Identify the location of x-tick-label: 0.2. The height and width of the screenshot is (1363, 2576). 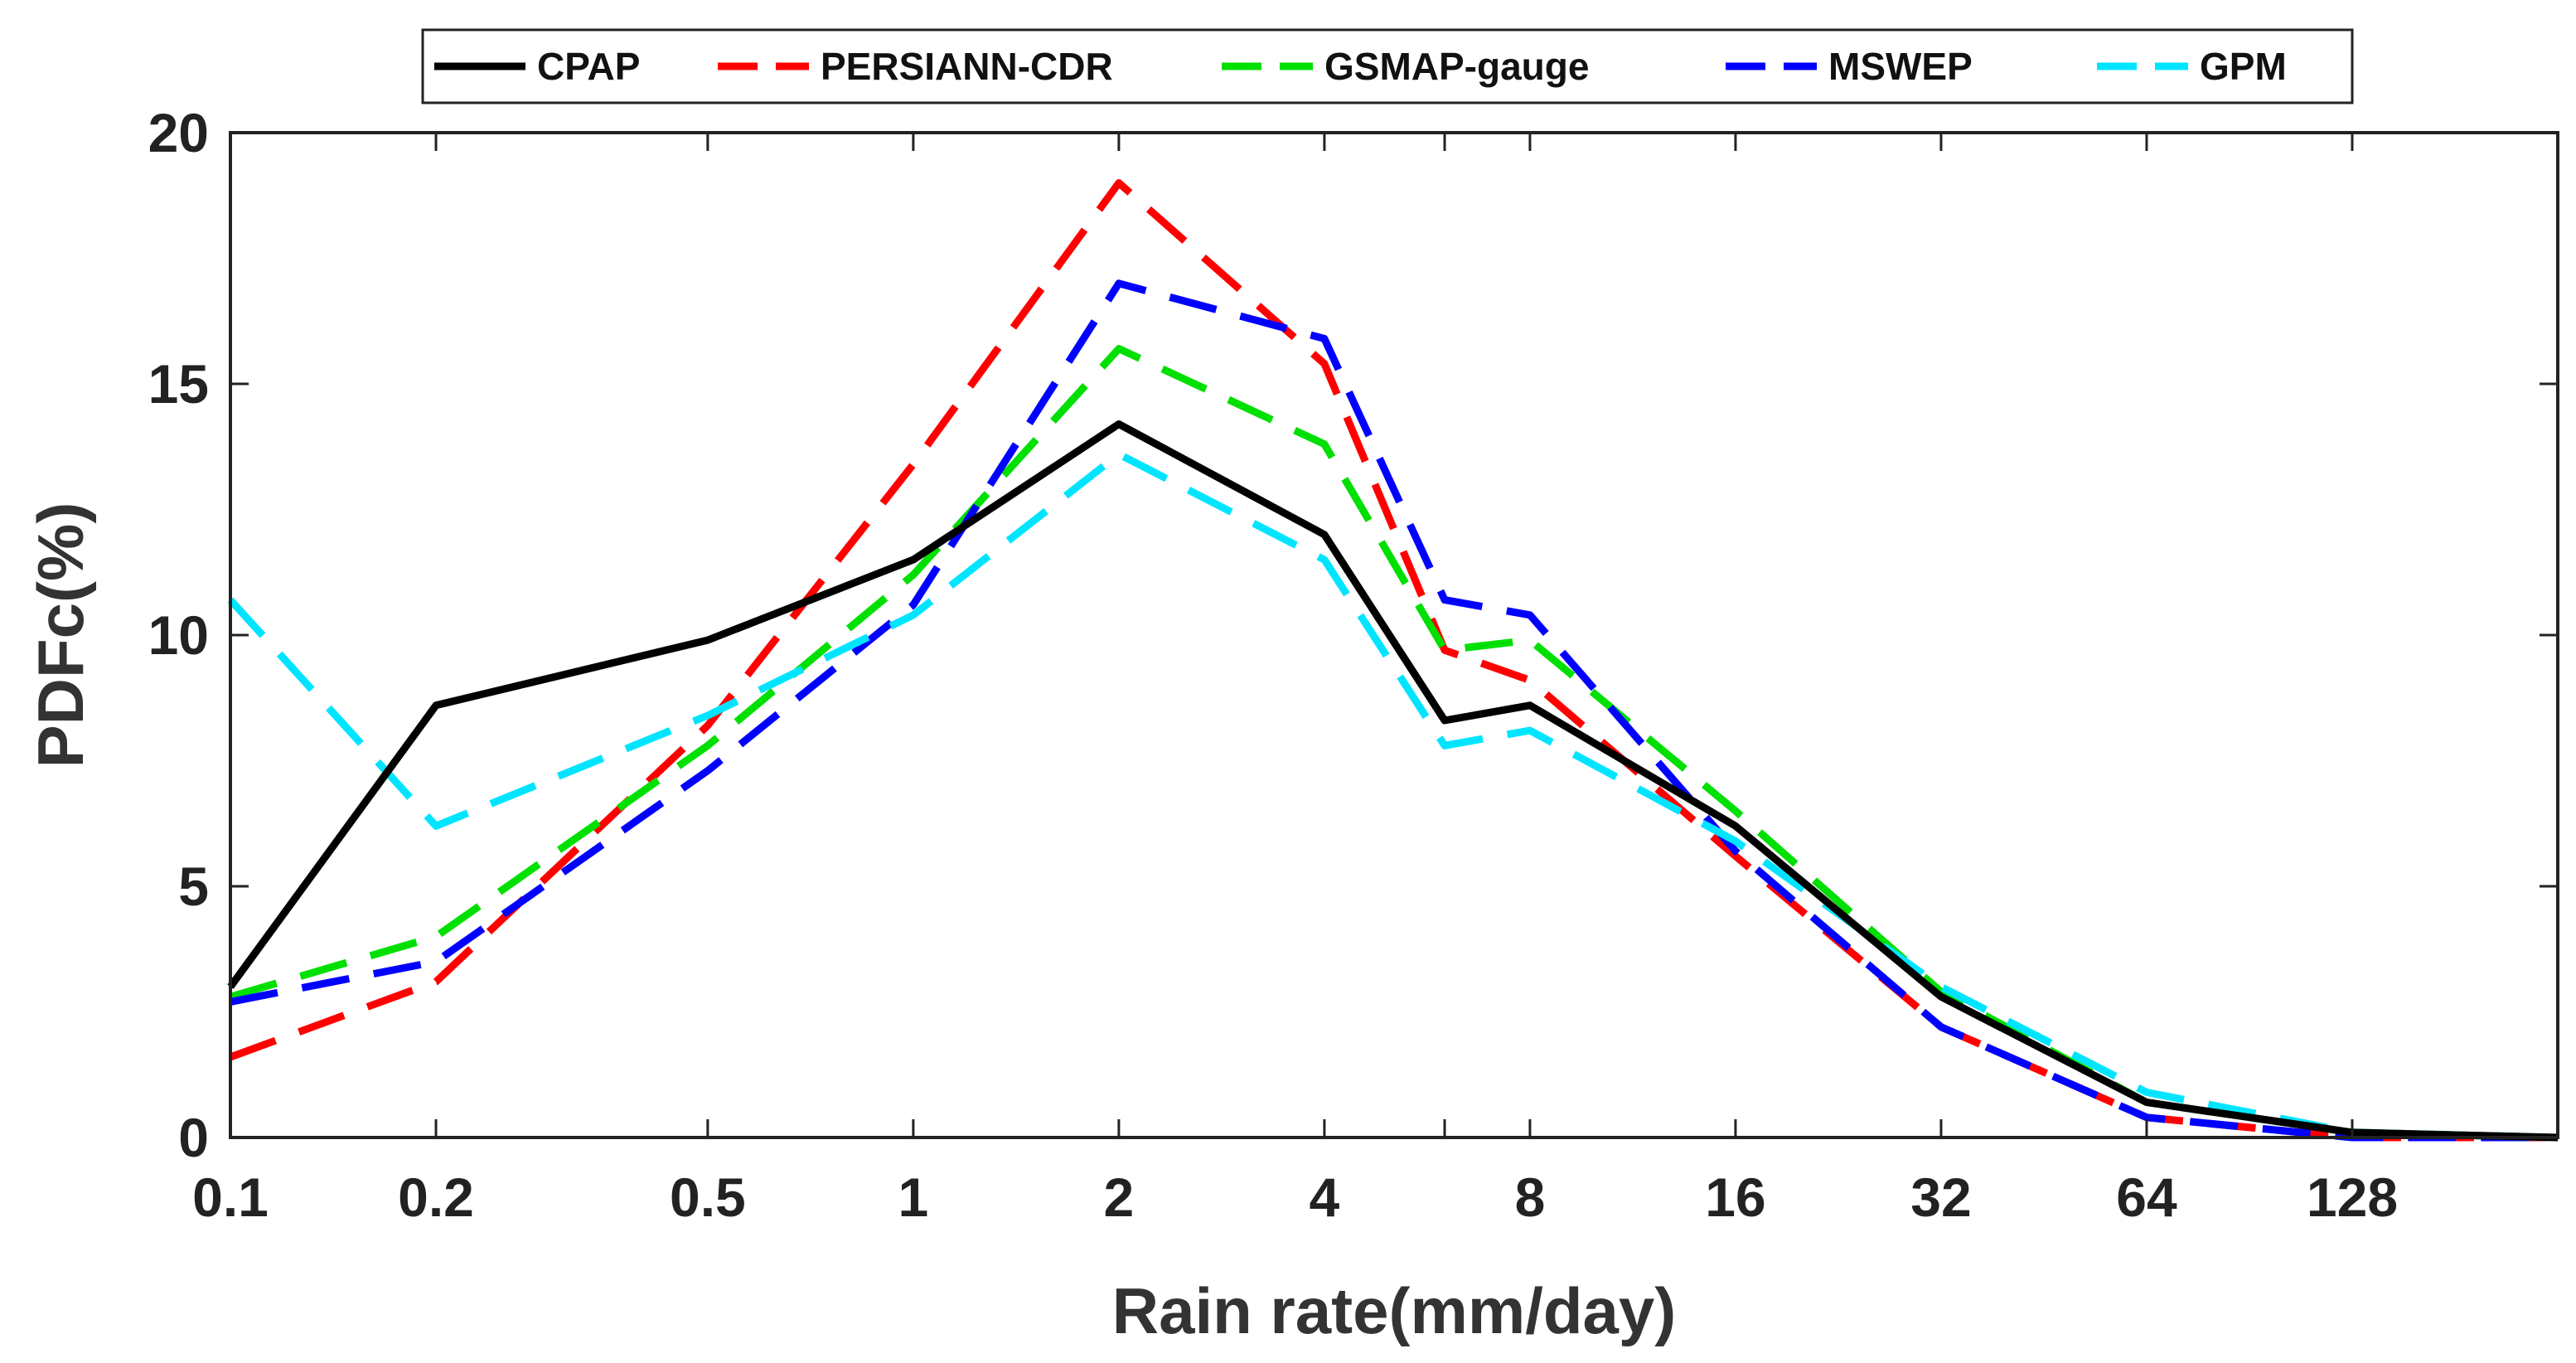
(436, 1197).